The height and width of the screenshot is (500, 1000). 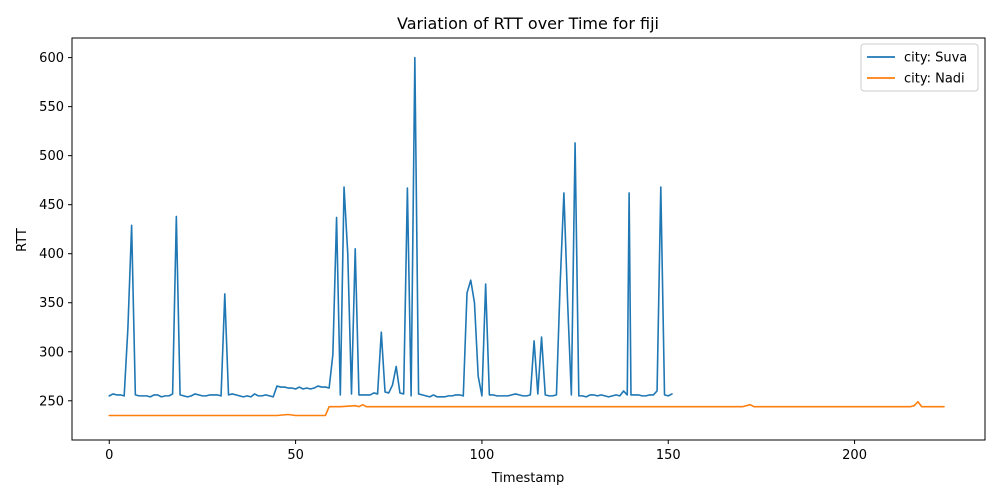 I want to click on y-axis: 250 300 350 400 450 500 550 600, so click(x=55, y=230).